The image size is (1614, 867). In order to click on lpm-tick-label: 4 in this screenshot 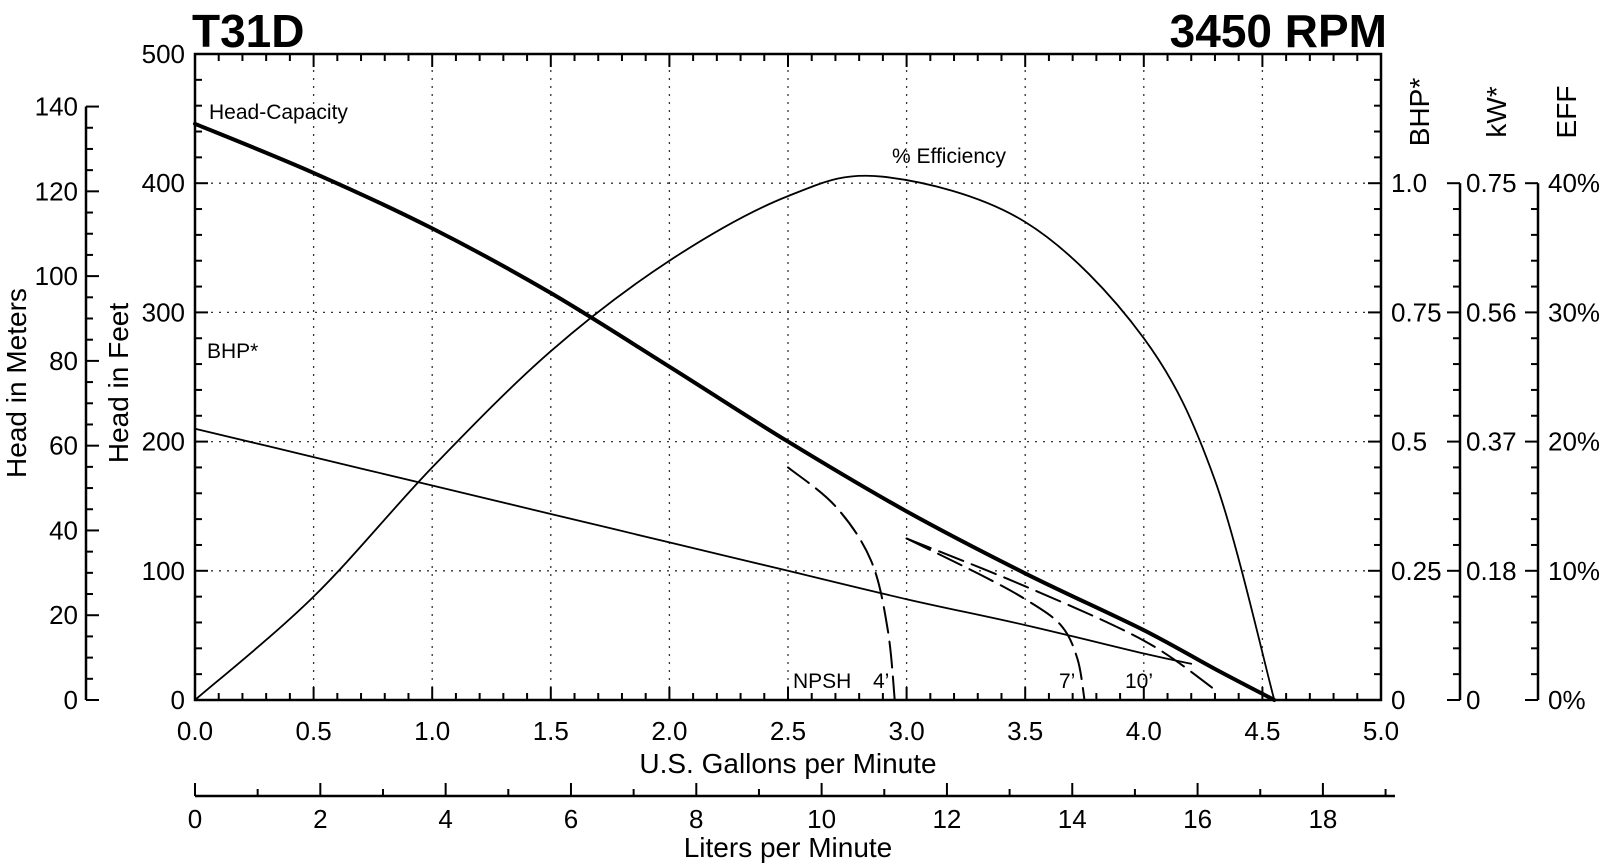, I will do `click(445, 819)`.